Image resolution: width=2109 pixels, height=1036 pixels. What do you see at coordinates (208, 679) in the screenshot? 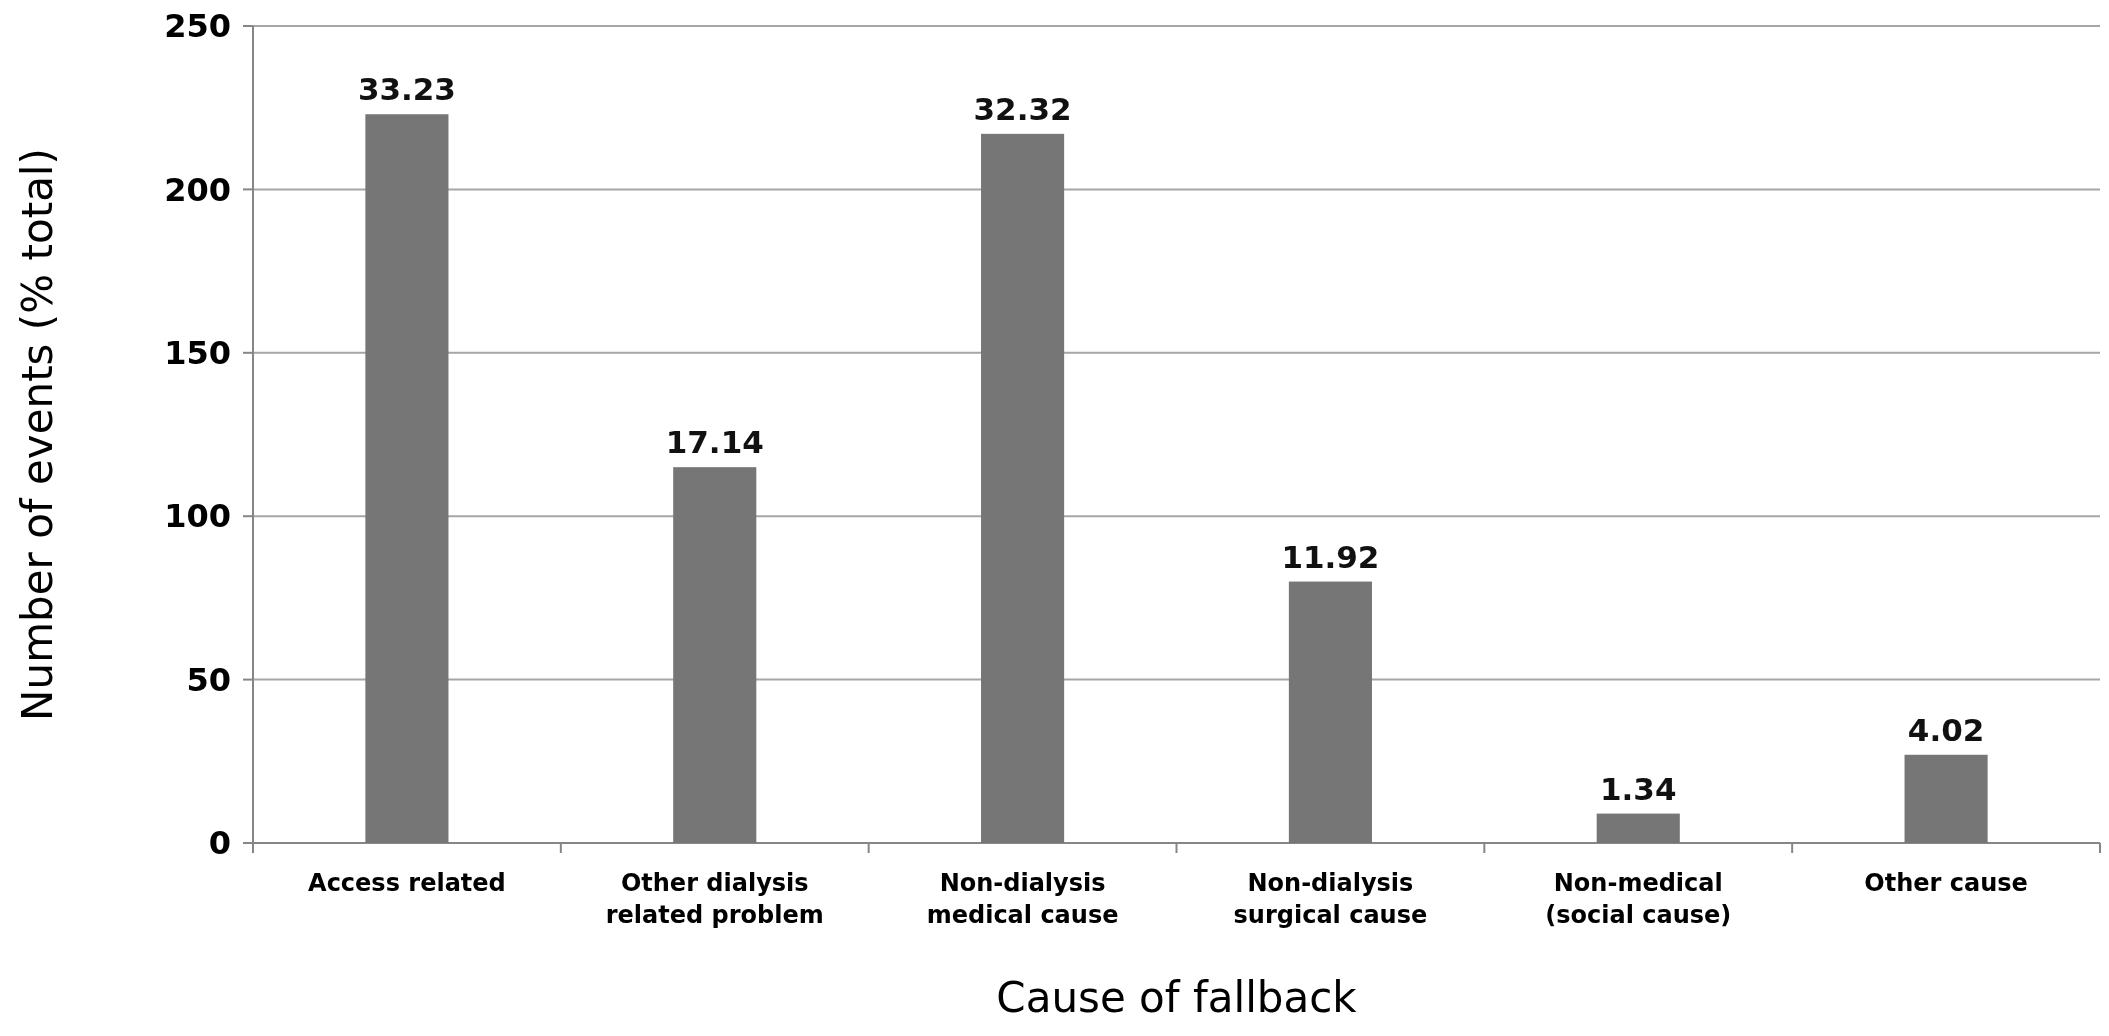
I see `y-tick-label: 50` at bounding box center [208, 679].